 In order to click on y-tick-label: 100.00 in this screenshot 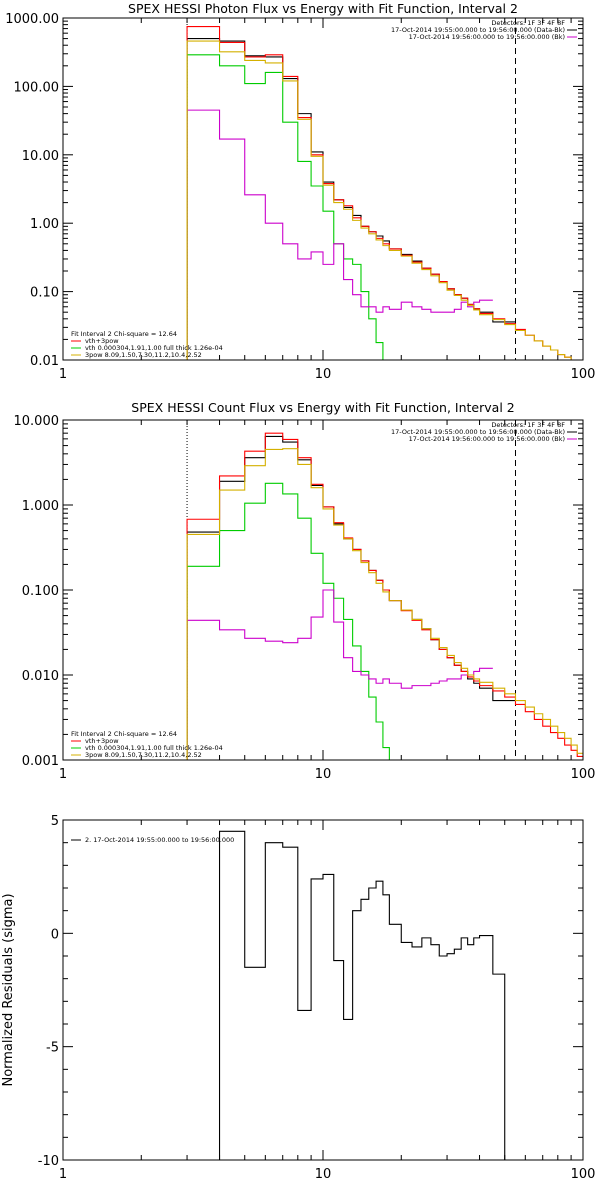, I will do `click(37, 87)`.